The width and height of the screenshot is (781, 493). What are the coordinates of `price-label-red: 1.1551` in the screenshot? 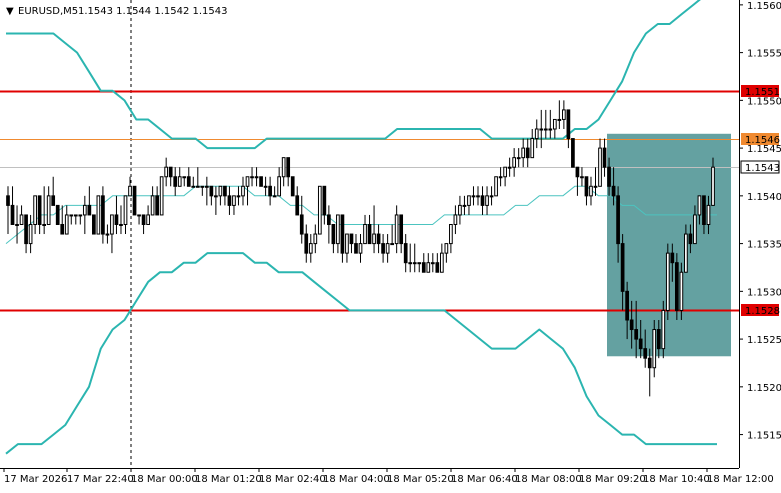 It's located at (760, 91).